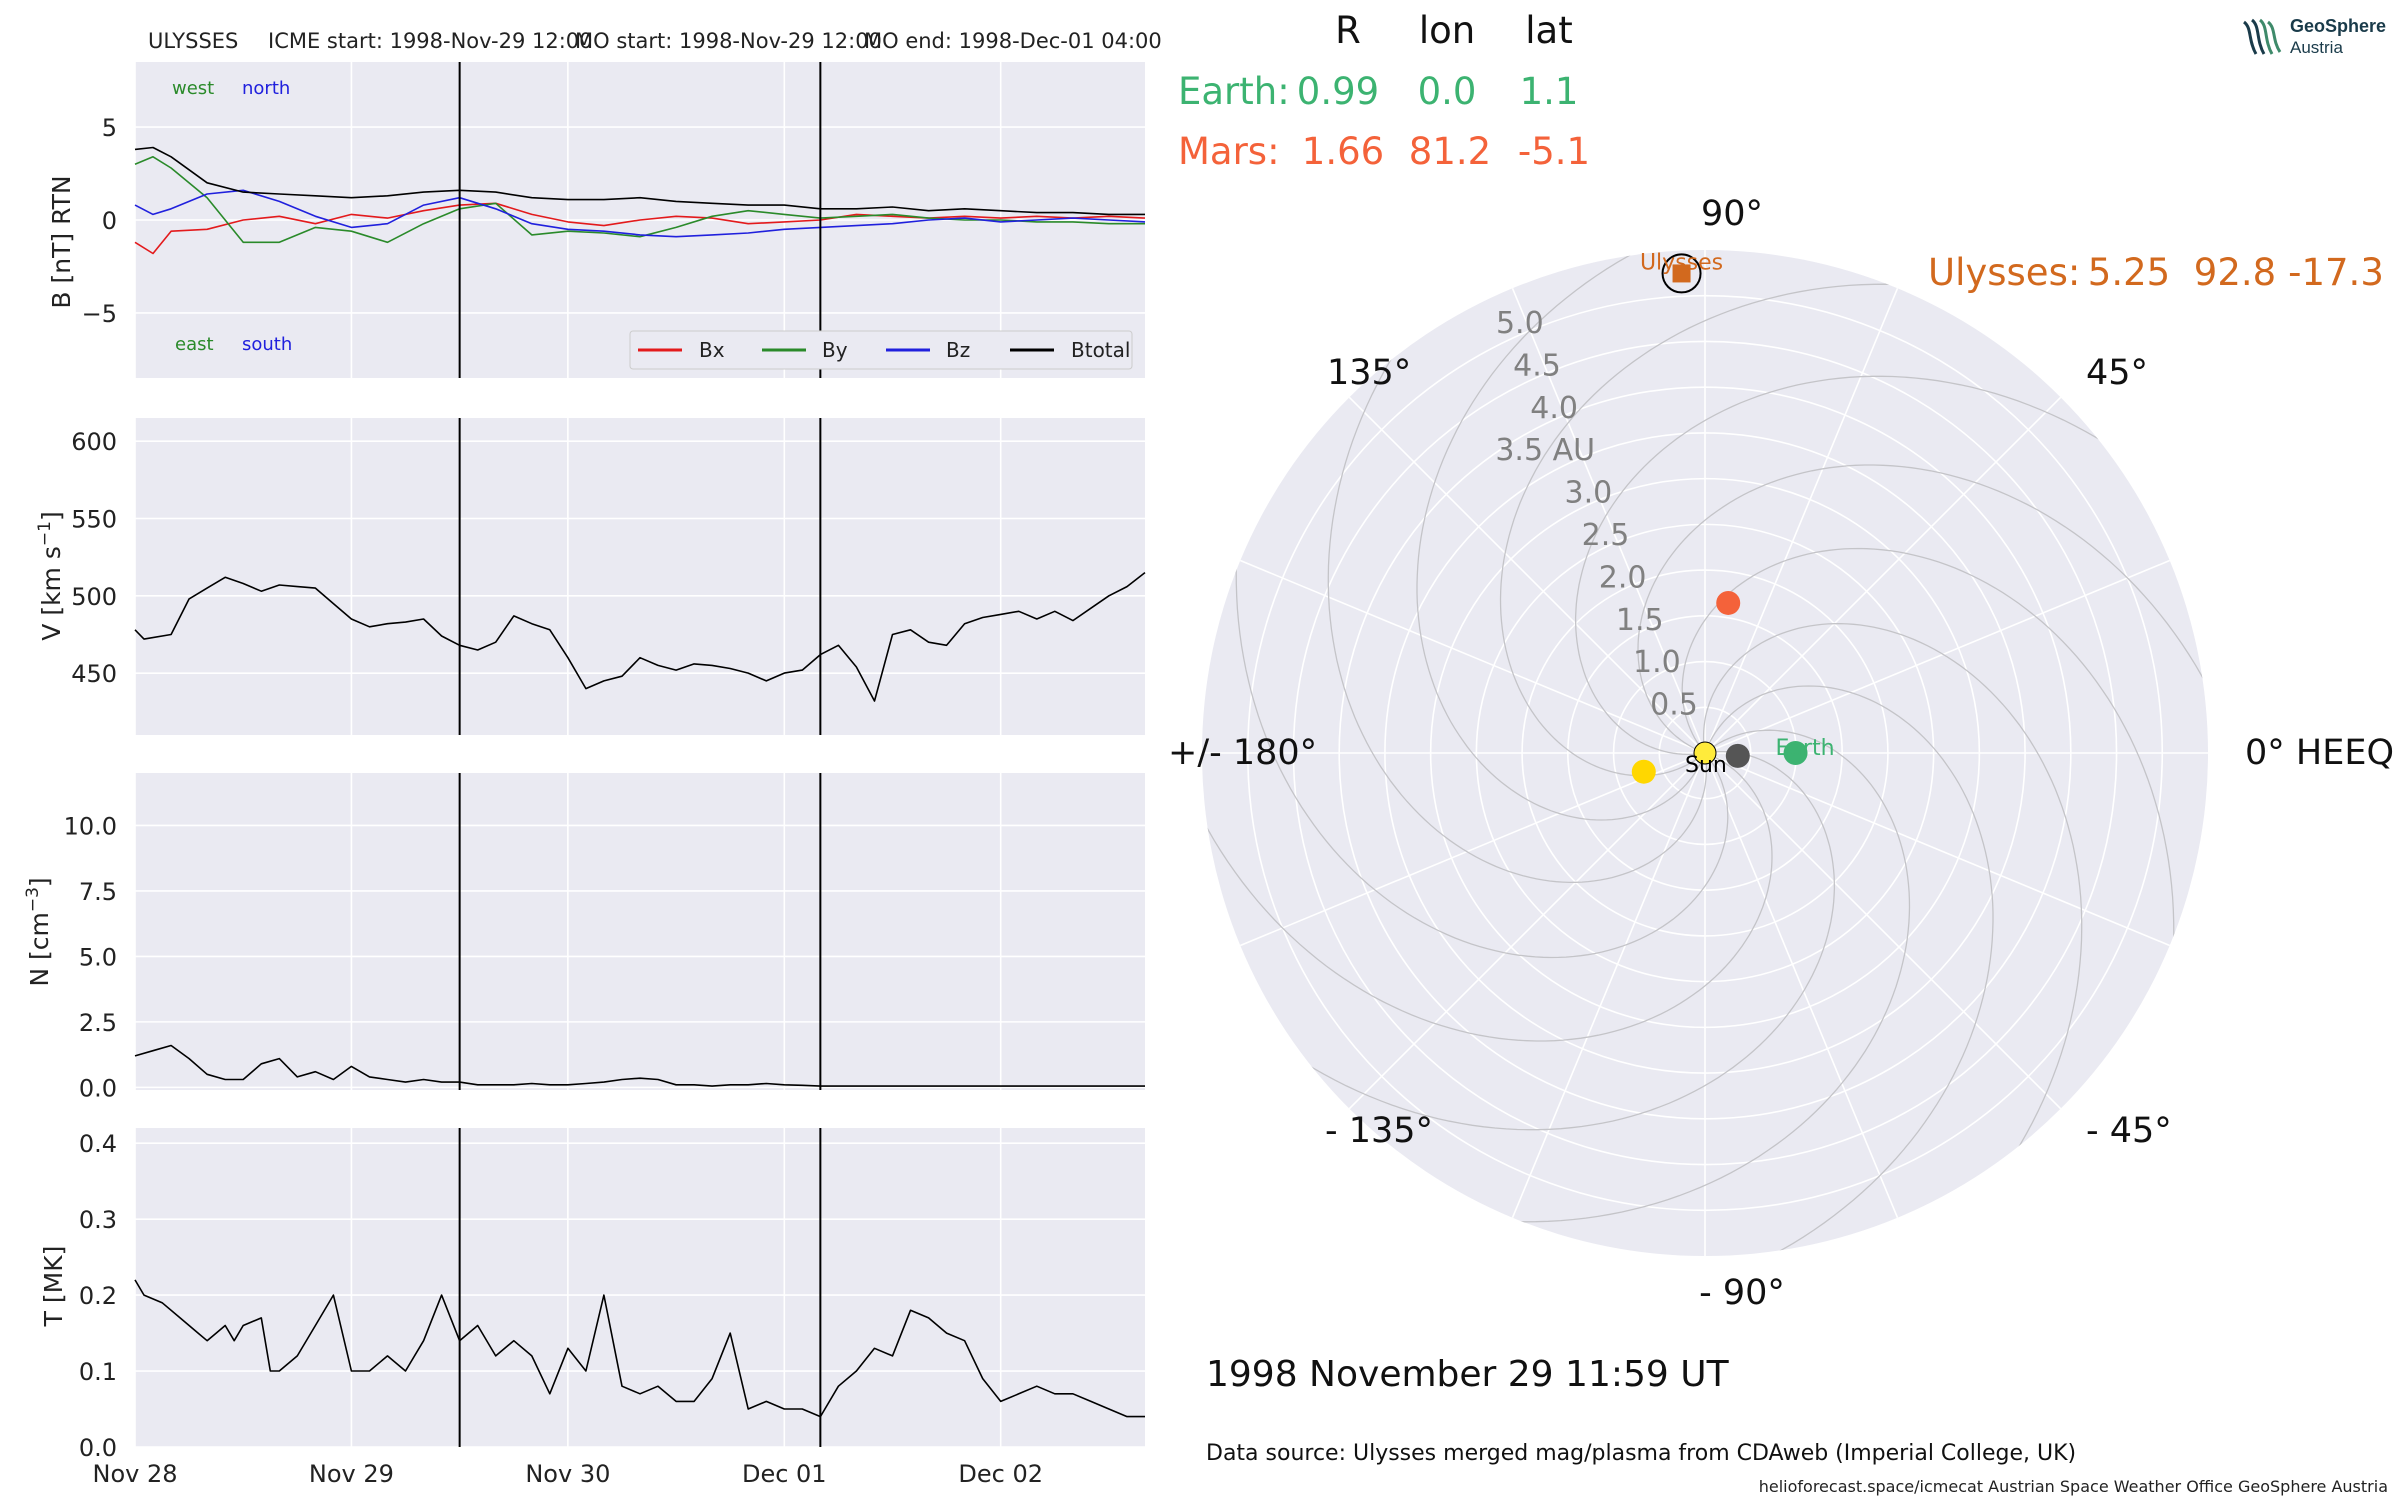  What do you see at coordinates (728, 41) in the screenshot?
I see `header-mo-start: MO start: 1998-Nov-29 12:00` at bounding box center [728, 41].